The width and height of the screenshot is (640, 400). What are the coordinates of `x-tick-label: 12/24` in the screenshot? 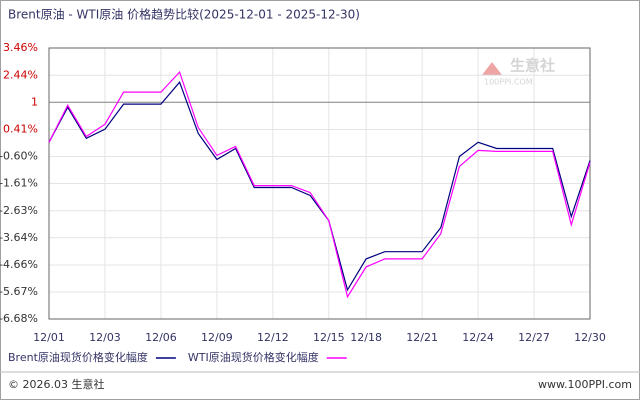 It's located at (478, 337).